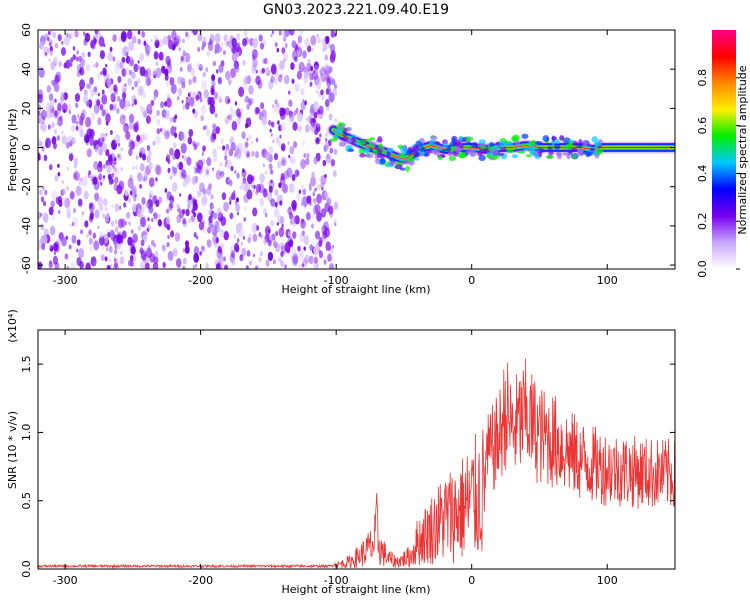  Describe the element at coordinates (26, 226) in the screenshot. I see `y-tick-label: -40` at that location.